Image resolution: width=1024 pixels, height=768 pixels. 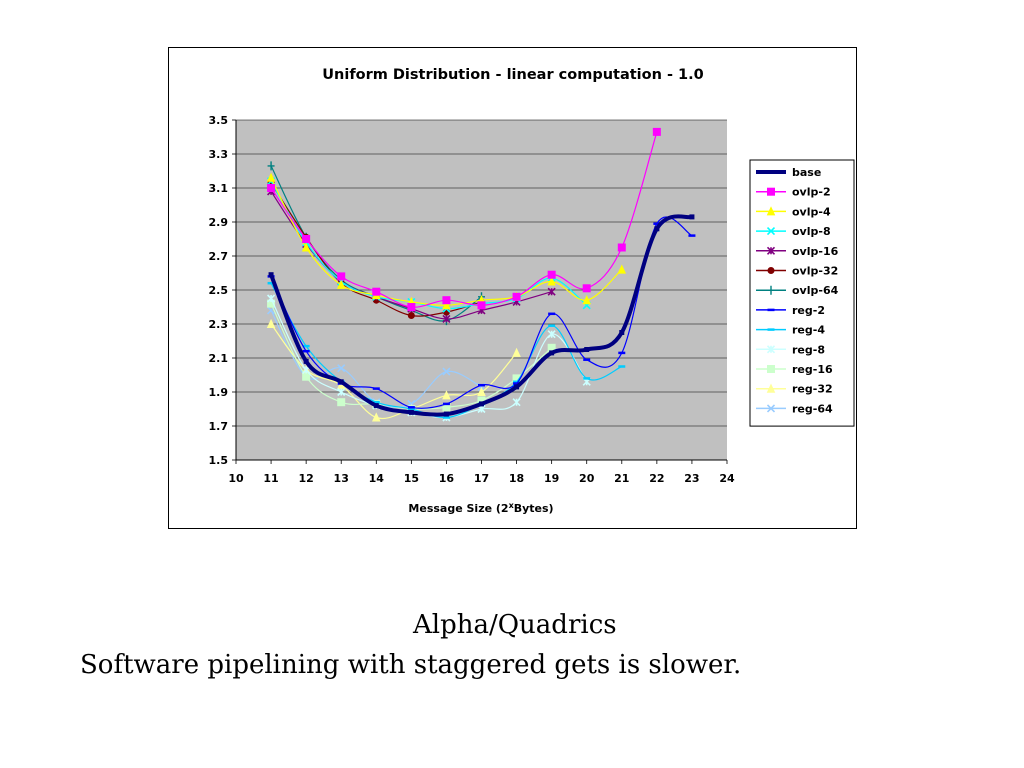 I want to click on x-tick-label-1: 11, so click(x=270, y=478).